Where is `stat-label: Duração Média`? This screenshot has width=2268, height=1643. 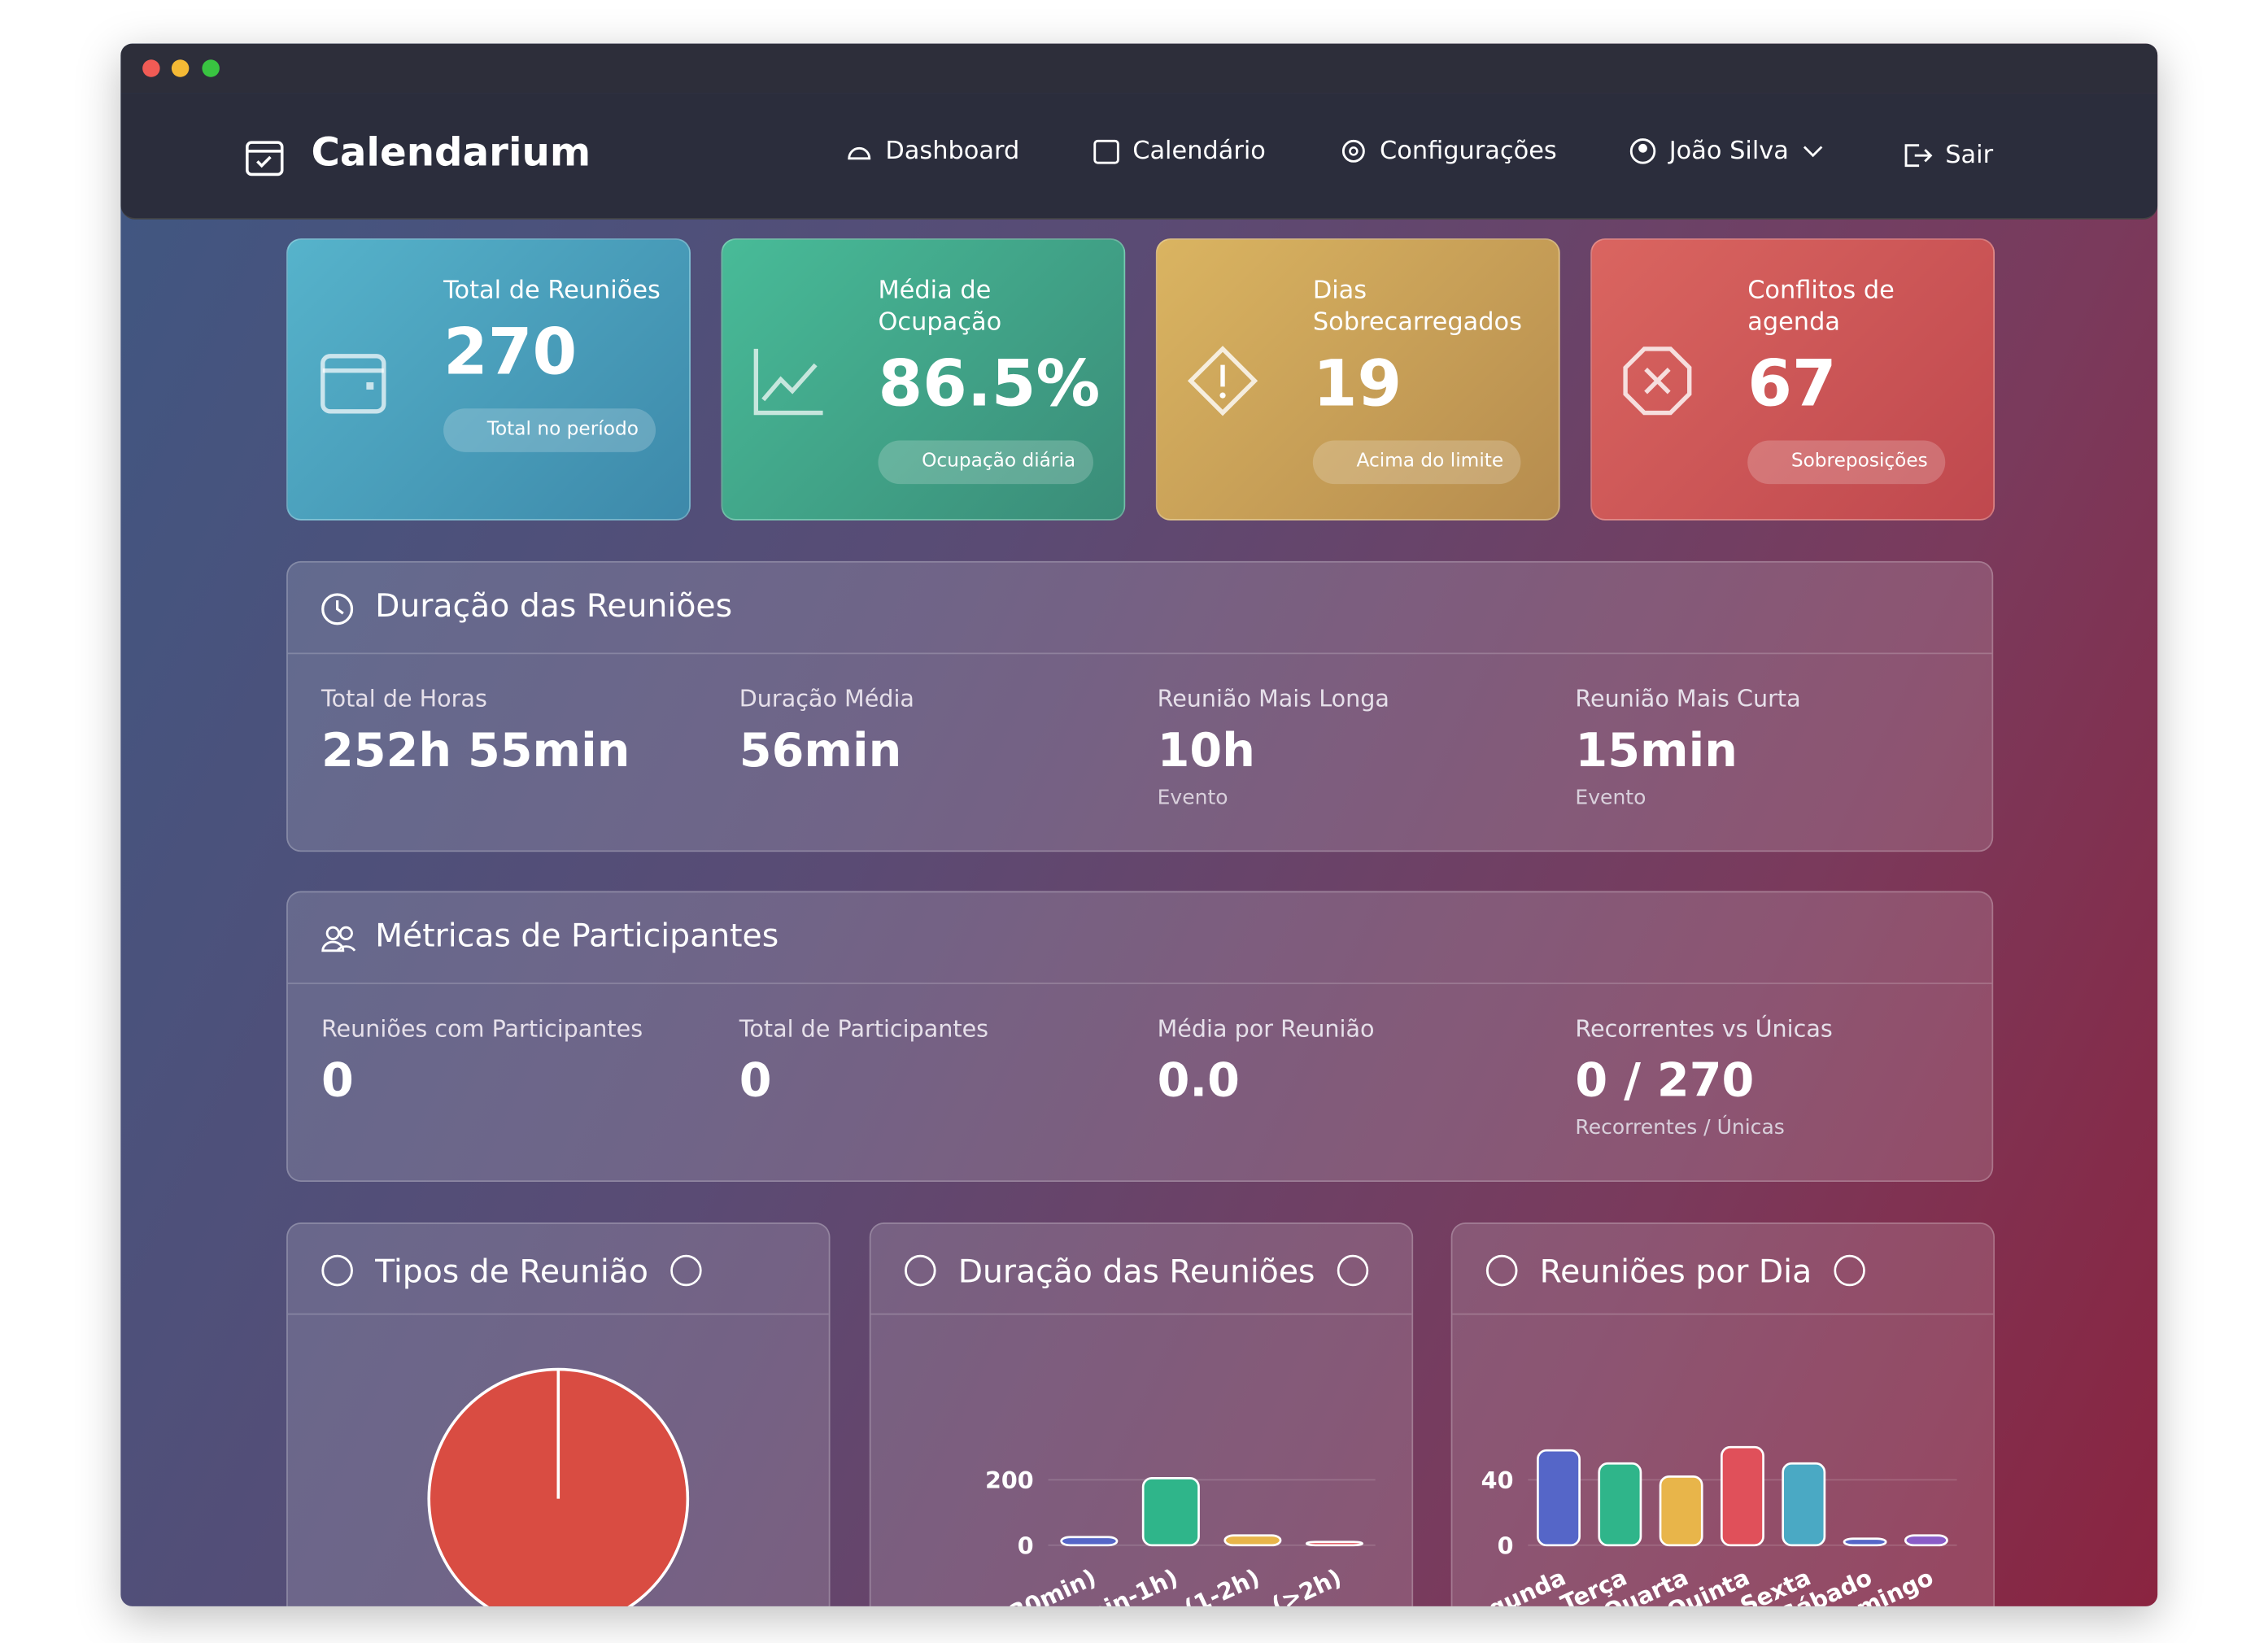 stat-label: Duração Média is located at coordinates (826, 698).